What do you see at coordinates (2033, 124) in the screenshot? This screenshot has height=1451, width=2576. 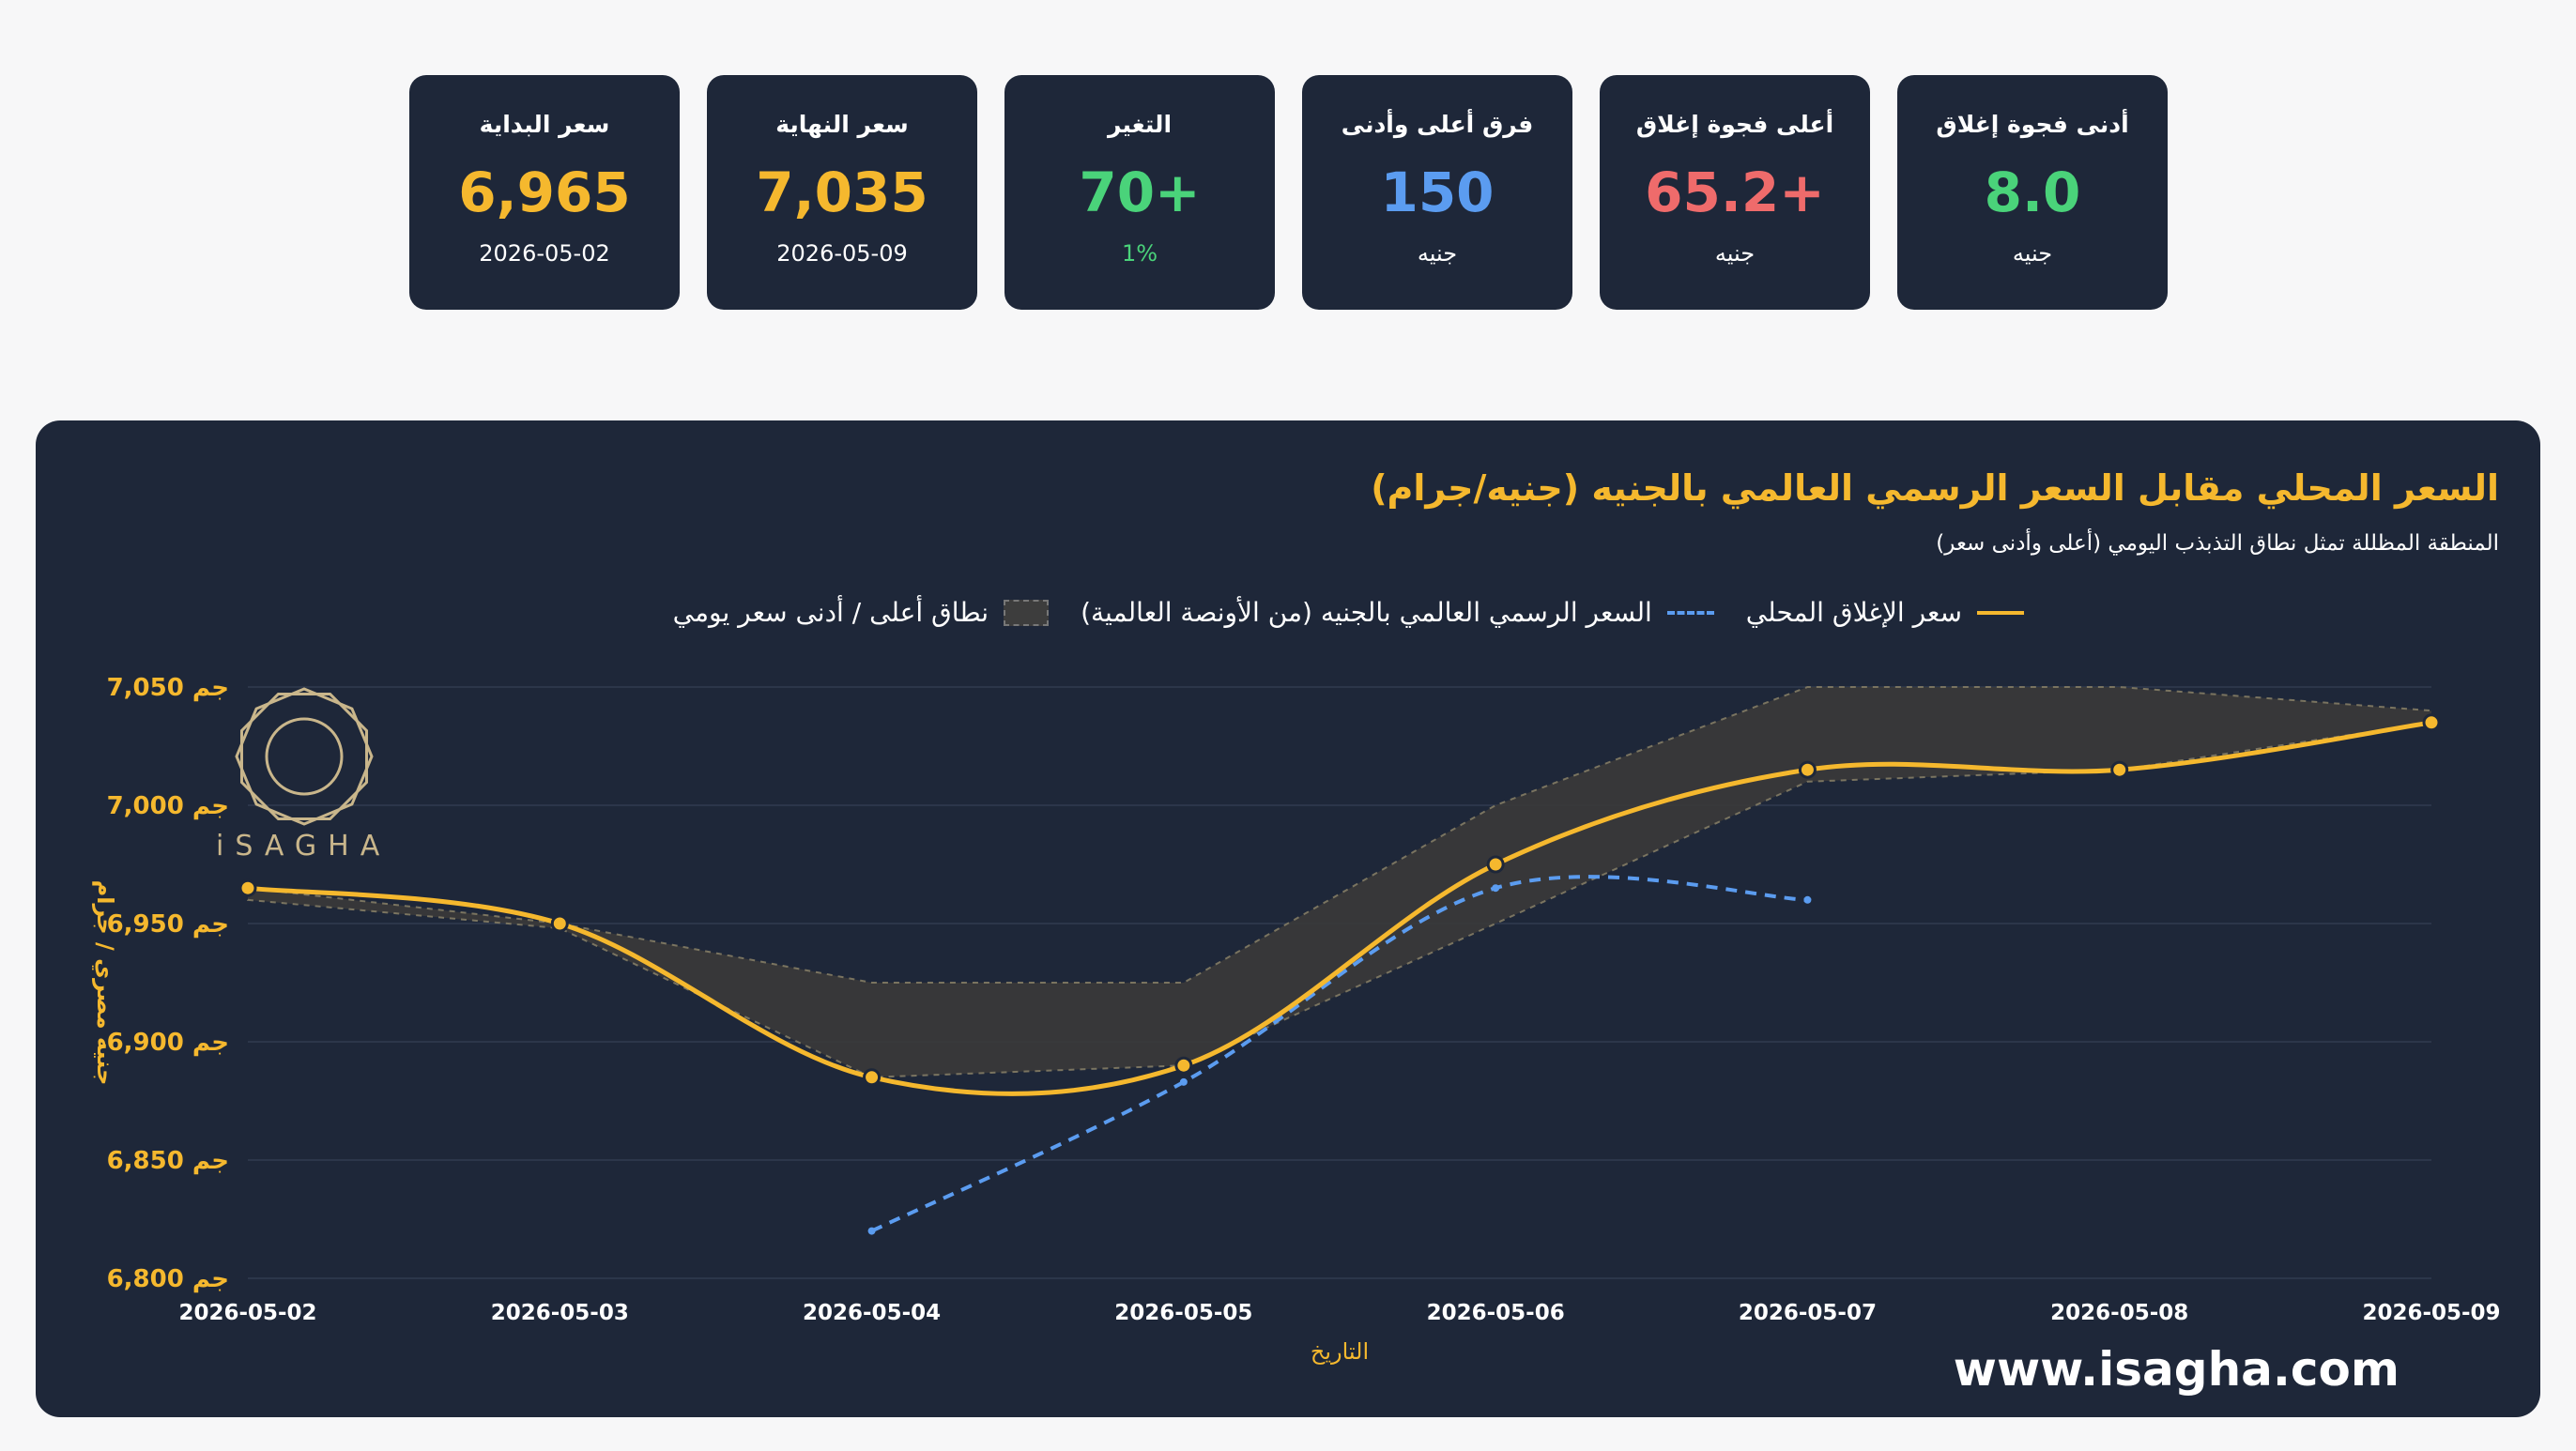 I see `card-label: أدنى فجوة إغلاق` at bounding box center [2033, 124].